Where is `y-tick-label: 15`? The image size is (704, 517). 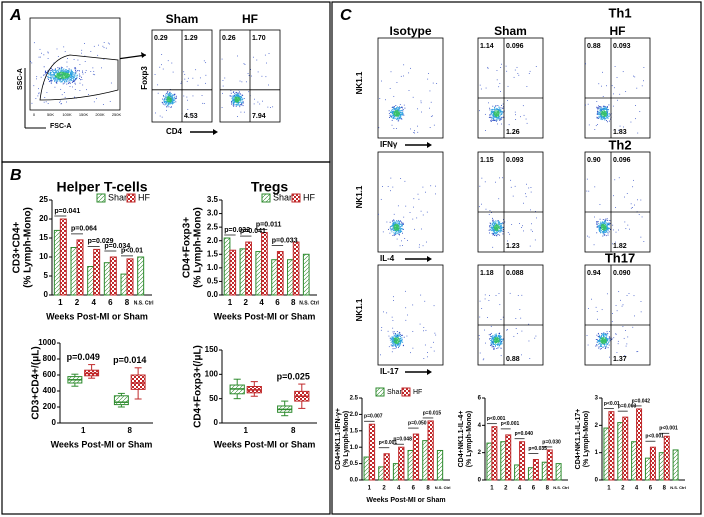
y-tick-label: 15 is located at coordinates (43, 237).